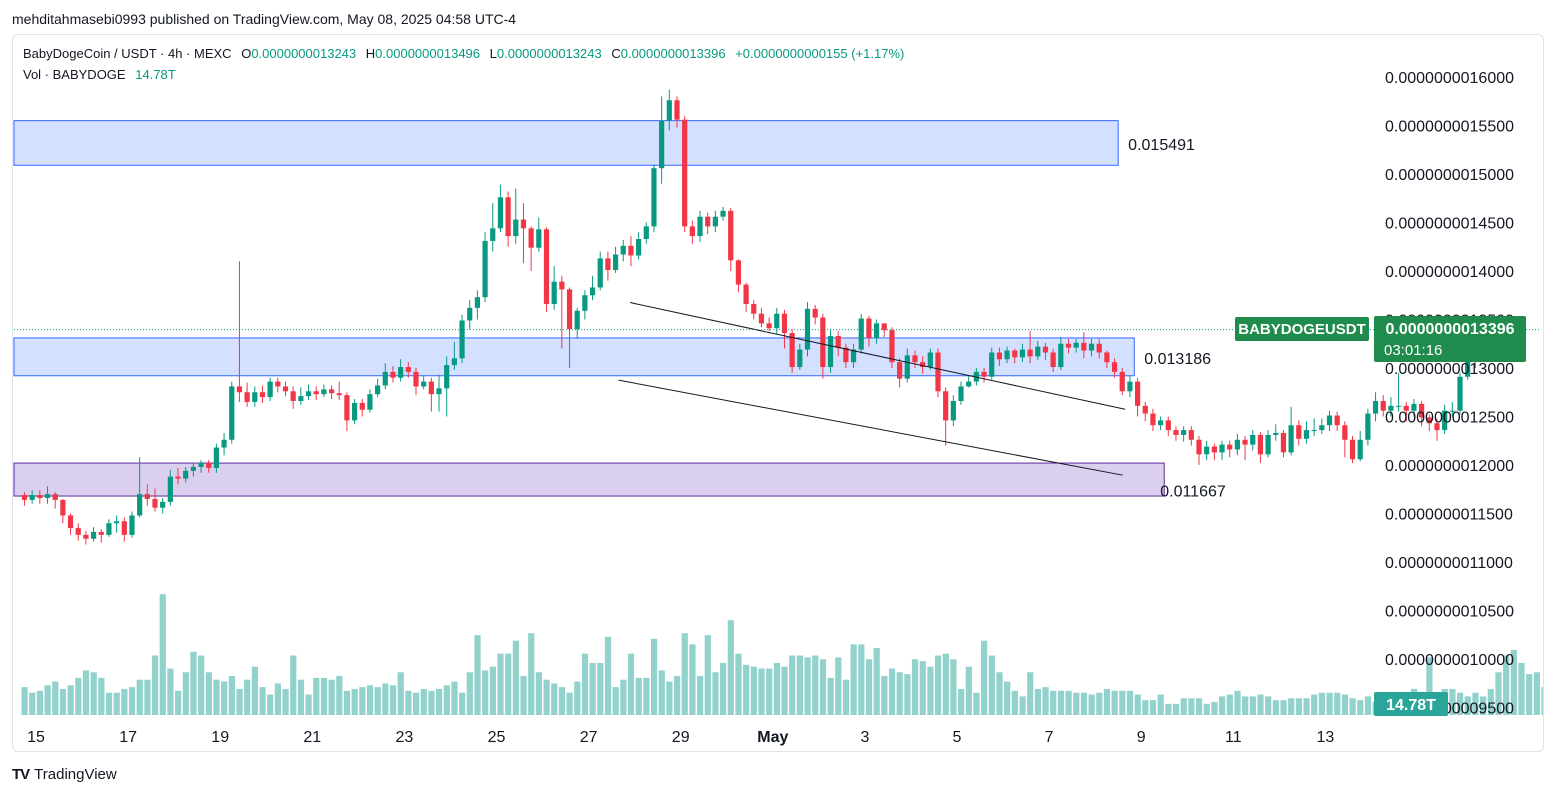 The height and width of the screenshot is (798, 1555). What do you see at coordinates (1302, 329) in the screenshot?
I see `symbol-tag-bg` at bounding box center [1302, 329].